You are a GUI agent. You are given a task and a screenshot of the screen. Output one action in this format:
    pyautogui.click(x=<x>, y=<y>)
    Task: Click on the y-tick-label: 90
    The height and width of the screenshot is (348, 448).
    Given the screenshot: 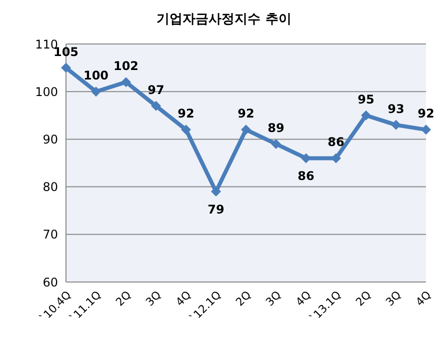 What is the action you would take?
    pyautogui.click(x=50, y=139)
    